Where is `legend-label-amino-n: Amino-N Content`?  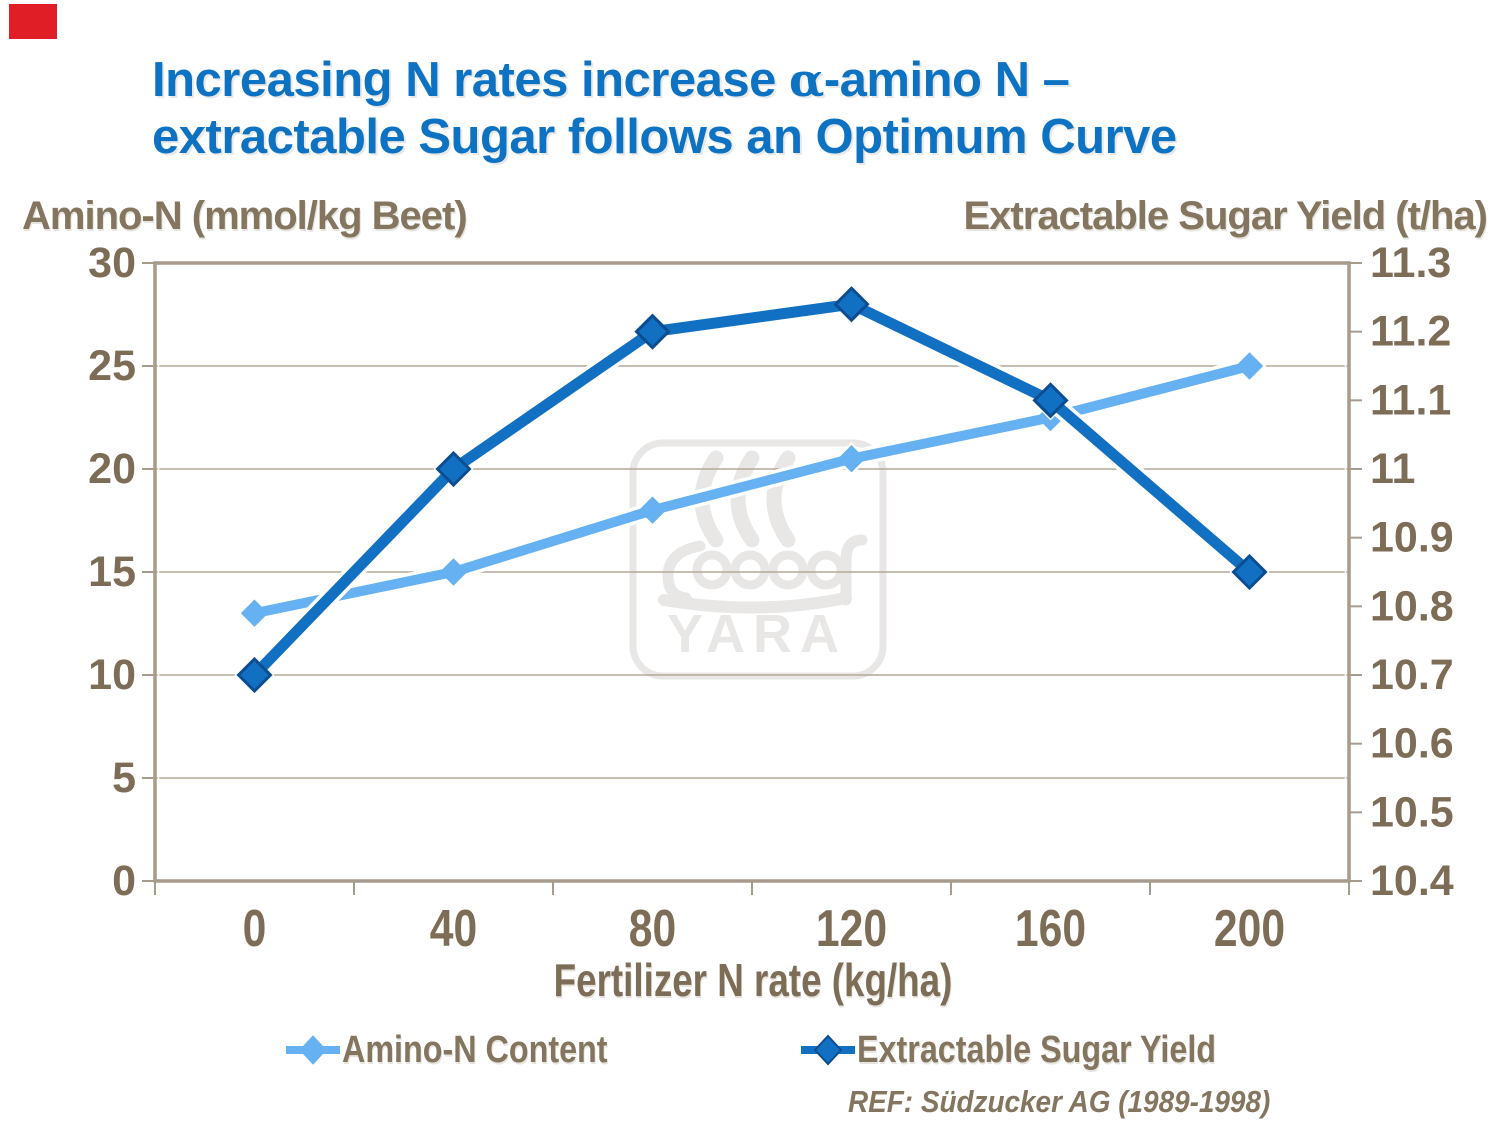
legend-label-amino-n: Amino-N Content is located at coordinates (475, 1049).